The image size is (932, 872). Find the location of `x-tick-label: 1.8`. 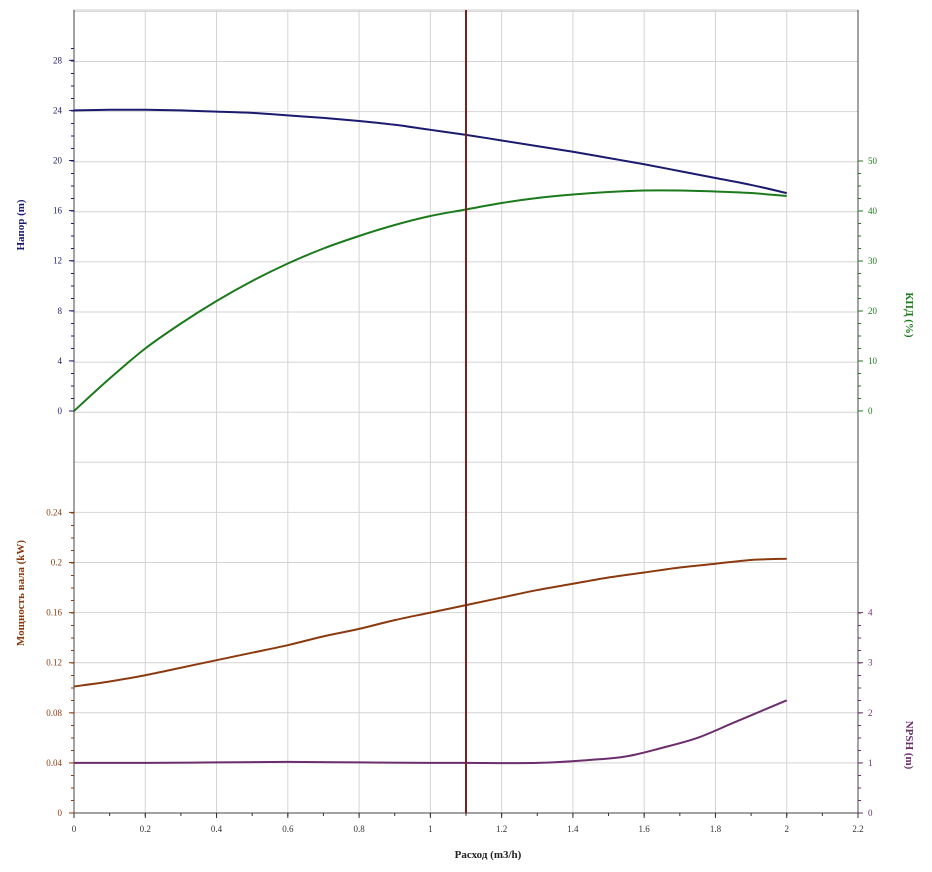

x-tick-label: 1.8 is located at coordinates (716, 829).